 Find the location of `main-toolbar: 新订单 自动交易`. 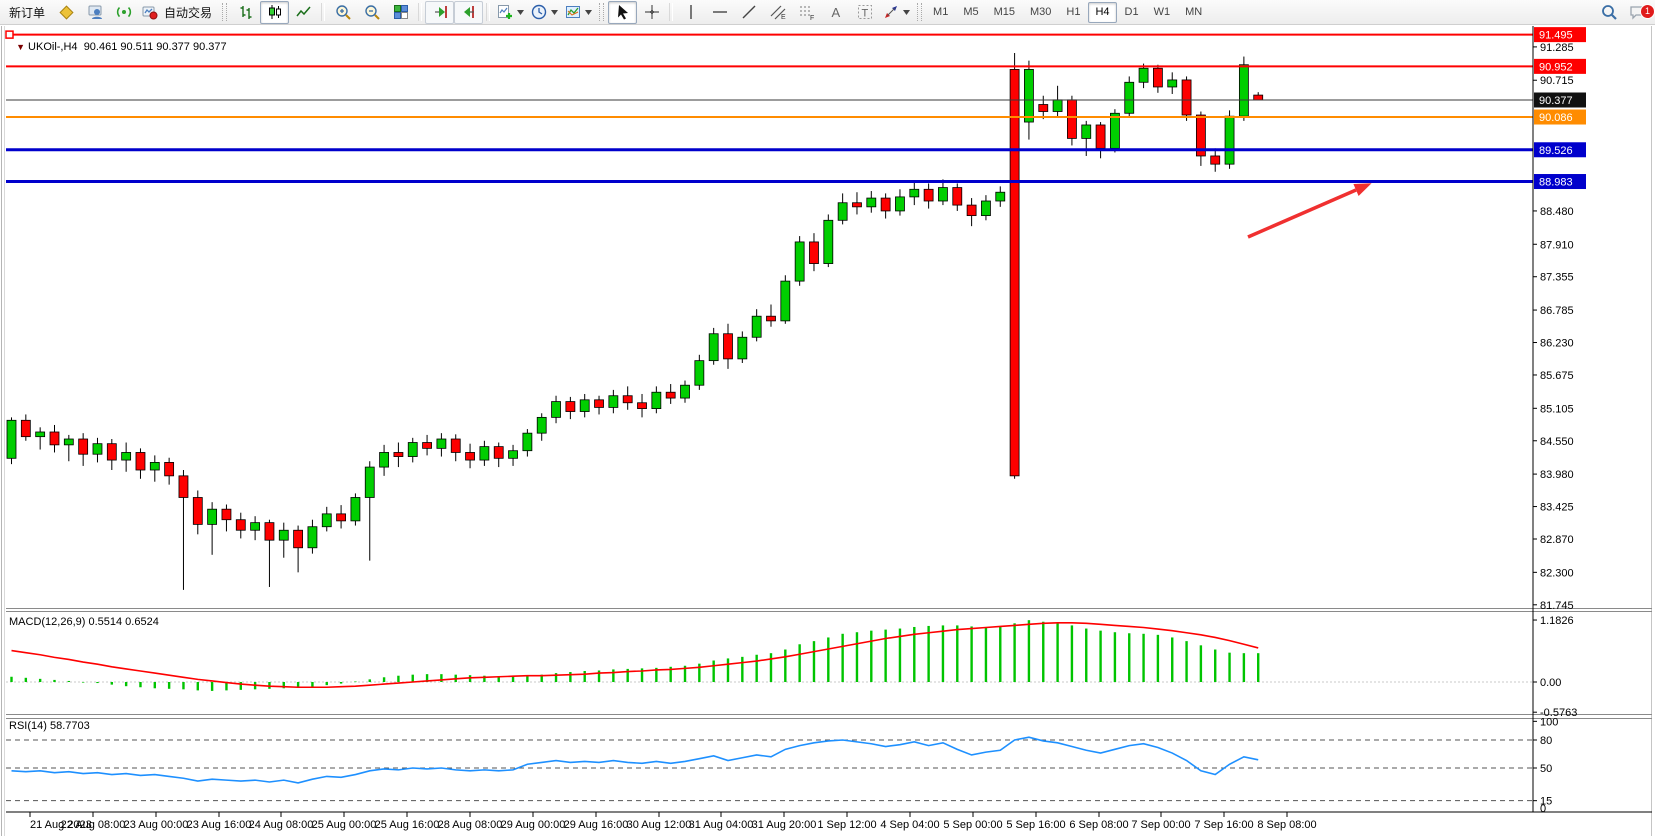

main-toolbar: 新订单 自动交易 is located at coordinates (827, 12).